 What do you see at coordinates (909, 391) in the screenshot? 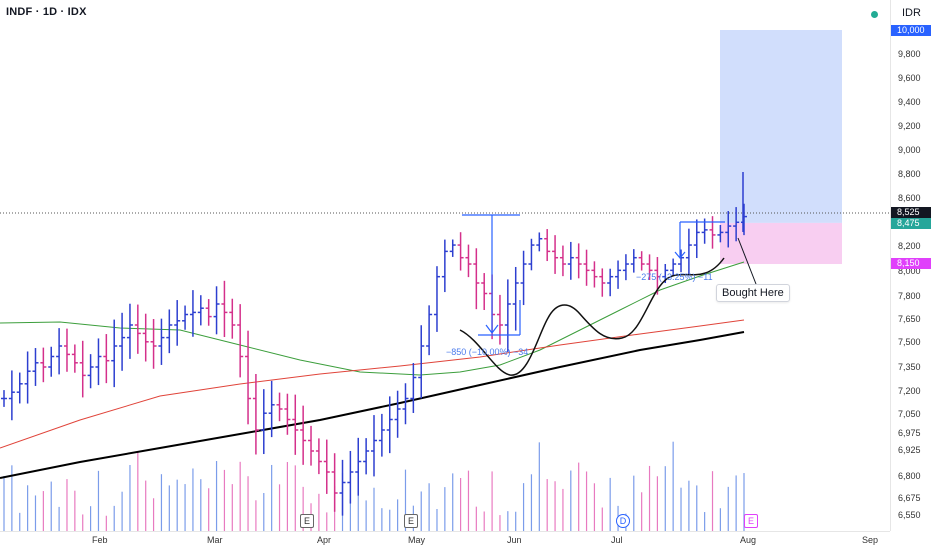
I see `price-tick-label: 7,200` at bounding box center [909, 391].